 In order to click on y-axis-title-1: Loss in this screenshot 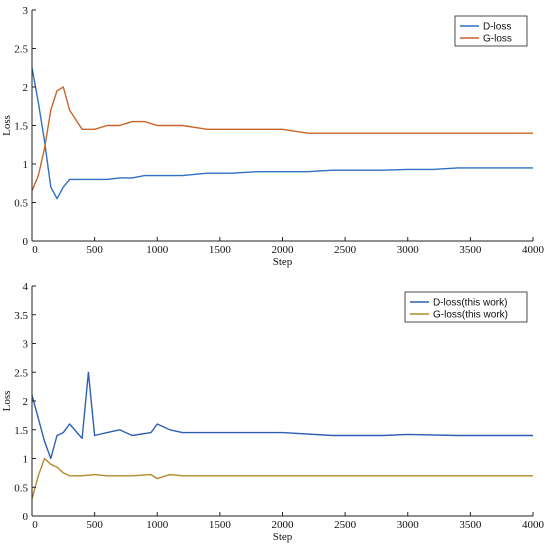, I will do `click(7, 125)`.